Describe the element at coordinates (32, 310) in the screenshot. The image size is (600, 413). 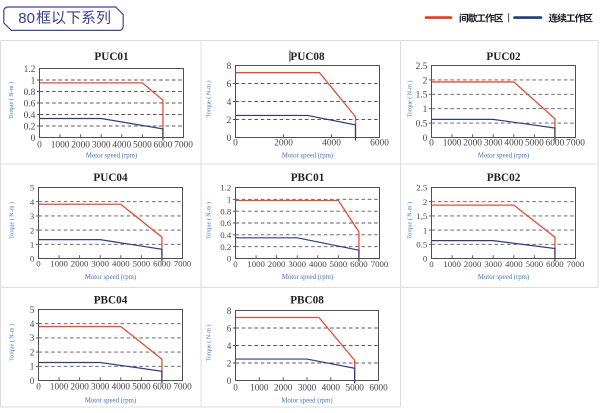
I see `svg-text: 5` at that location.